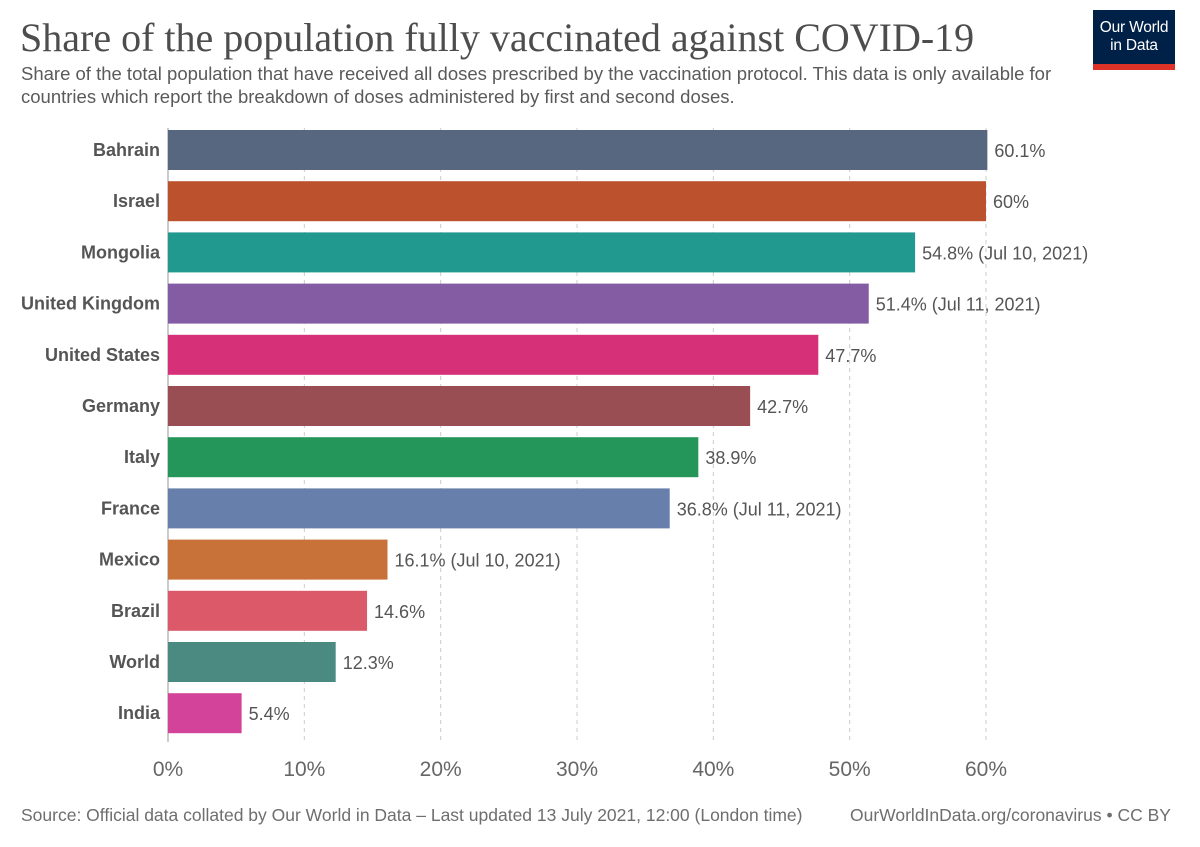 This screenshot has width=1200, height=847. I want to click on data-label: 42.7%, so click(782, 407).